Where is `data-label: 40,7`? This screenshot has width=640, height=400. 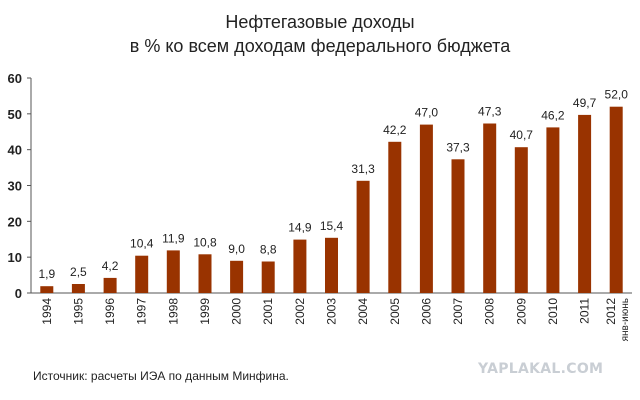 data-label: 40,7 is located at coordinates (522, 135).